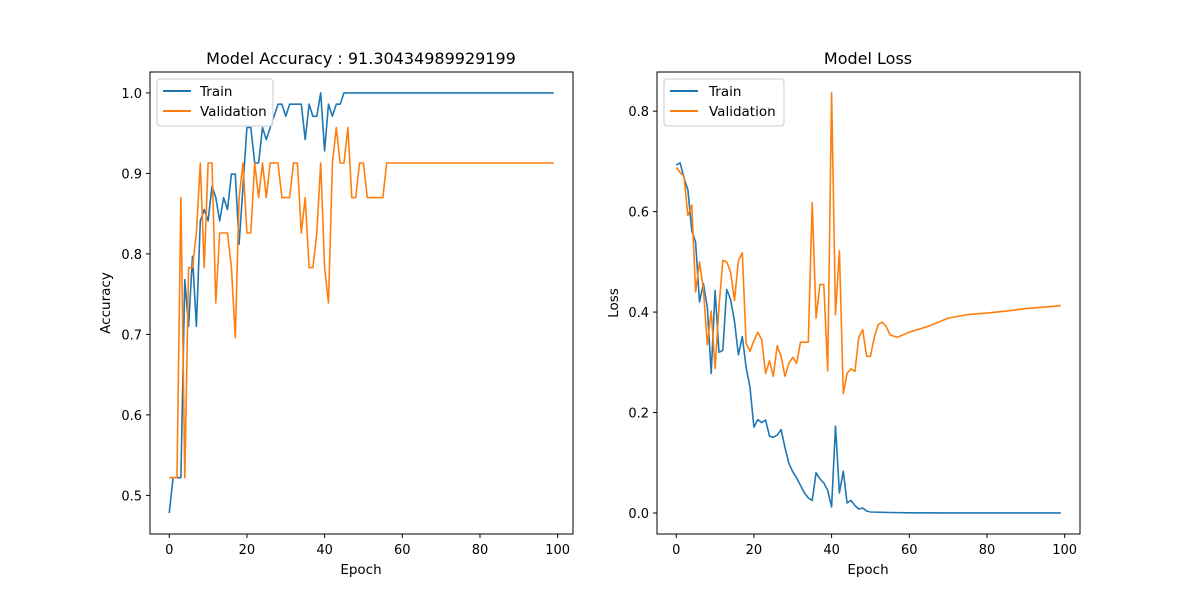 The image size is (1200, 600). What do you see at coordinates (131, 174) in the screenshot?
I see `y-tick-label: 0.9` at bounding box center [131, 174].